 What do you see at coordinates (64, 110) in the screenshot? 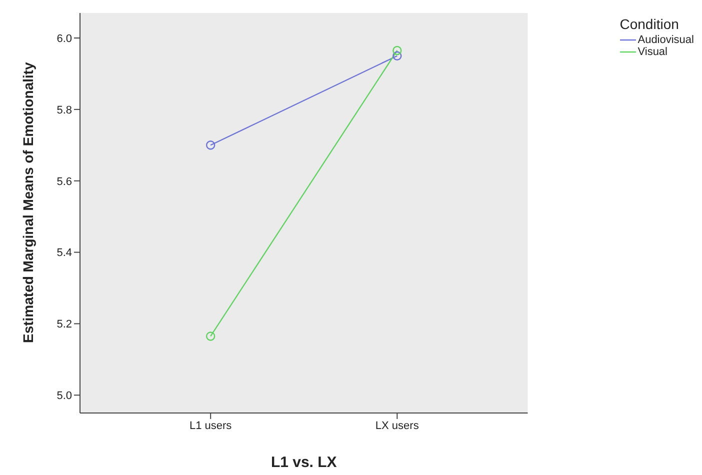
I see `y-tick-label: 5.8` at bounding box center [64, 110].